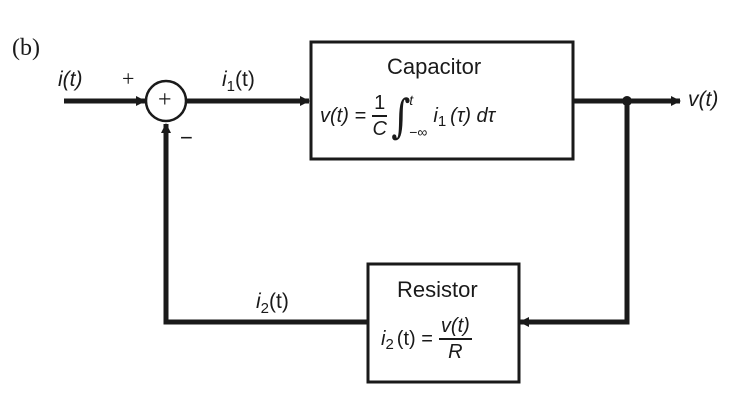 This screenshot has height=404, width=754. What do you see at coordinates (258, 301) in the screenshot?
I see `i2-base: i` at bounding box center [258, 301].